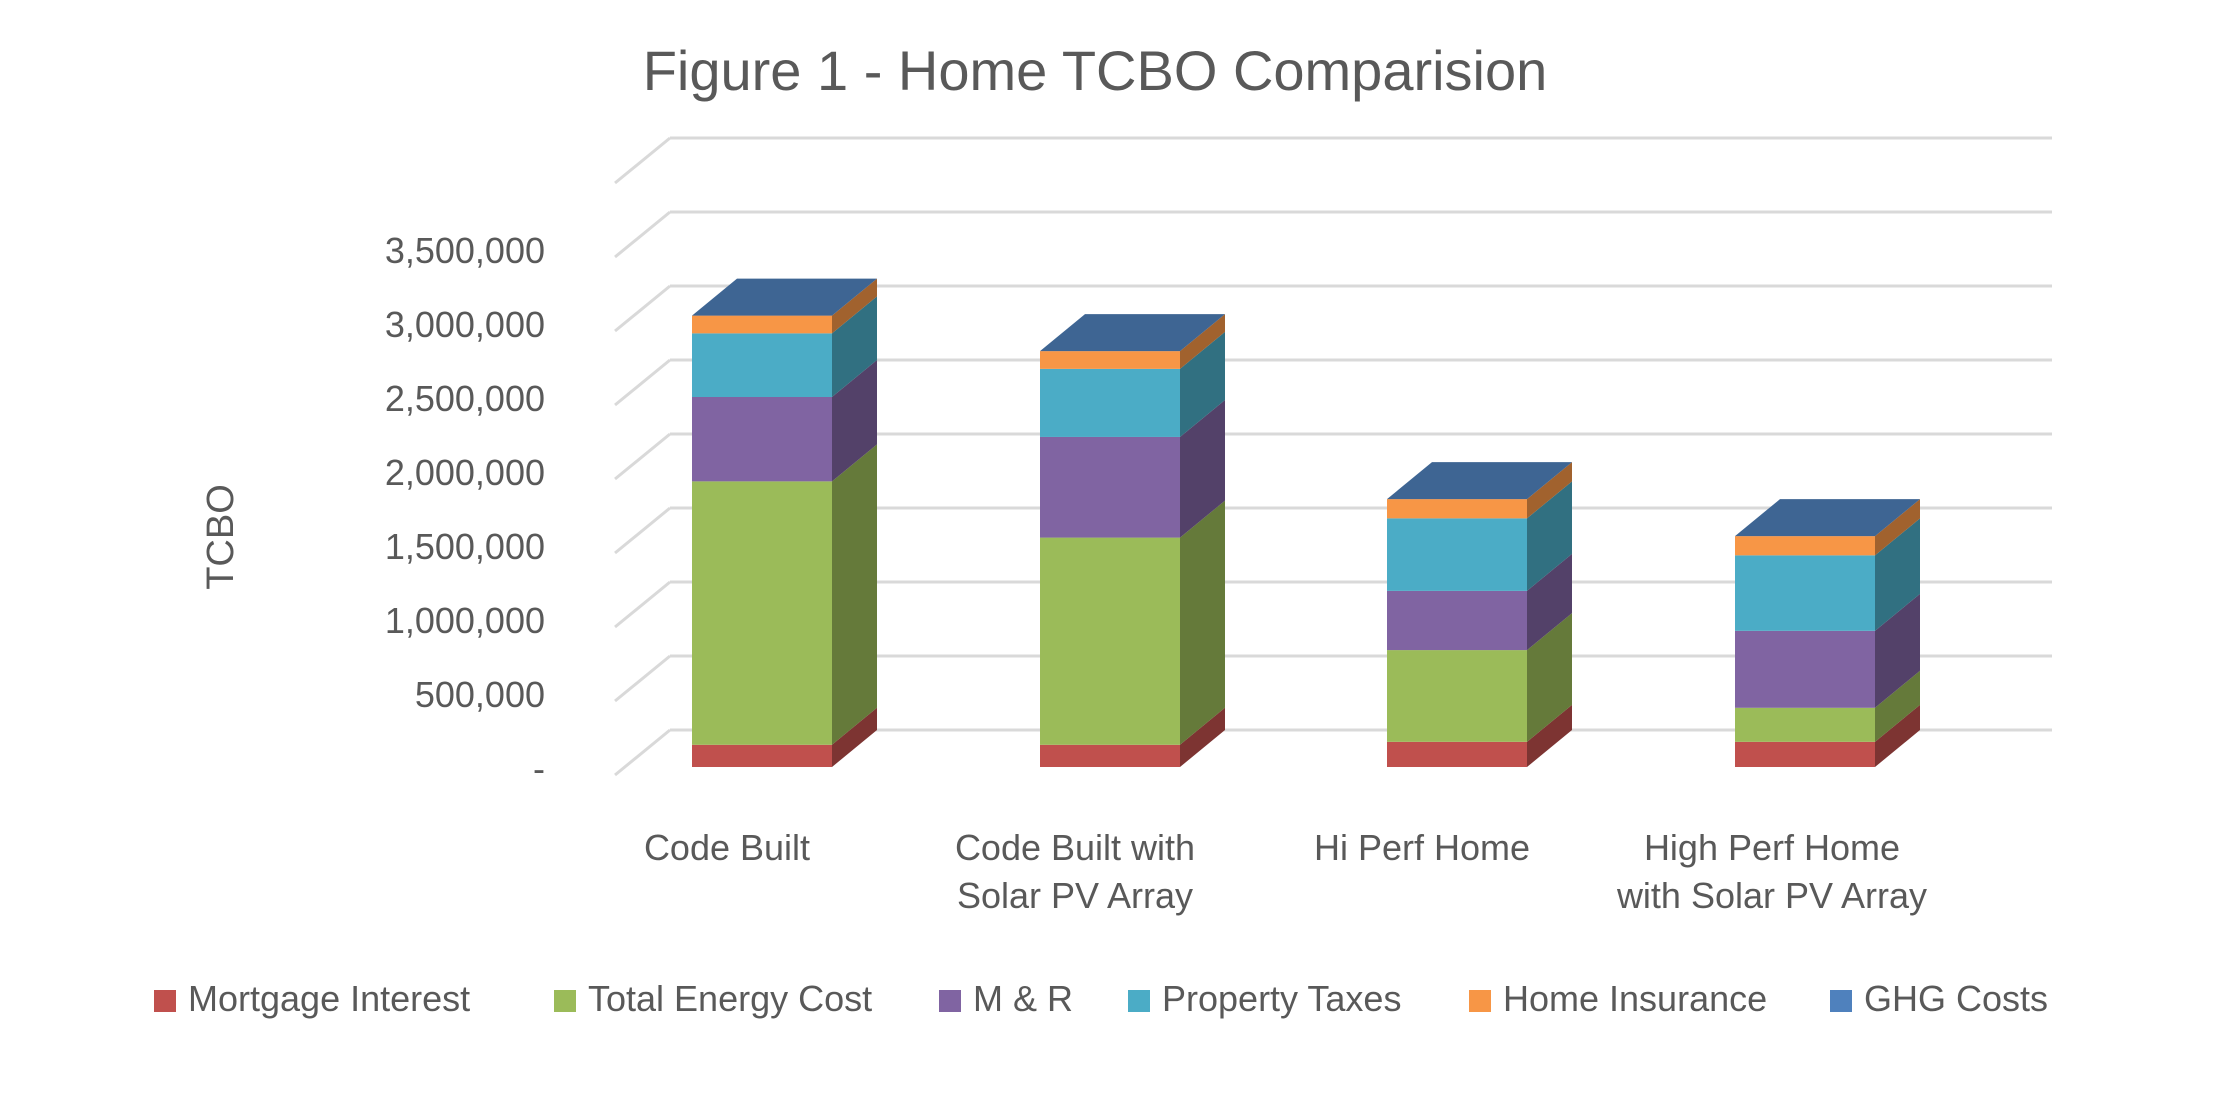 This screenshot has width=2232, height=1093. I want to click on legend-item: Property Taxes, so click(1264, 998).